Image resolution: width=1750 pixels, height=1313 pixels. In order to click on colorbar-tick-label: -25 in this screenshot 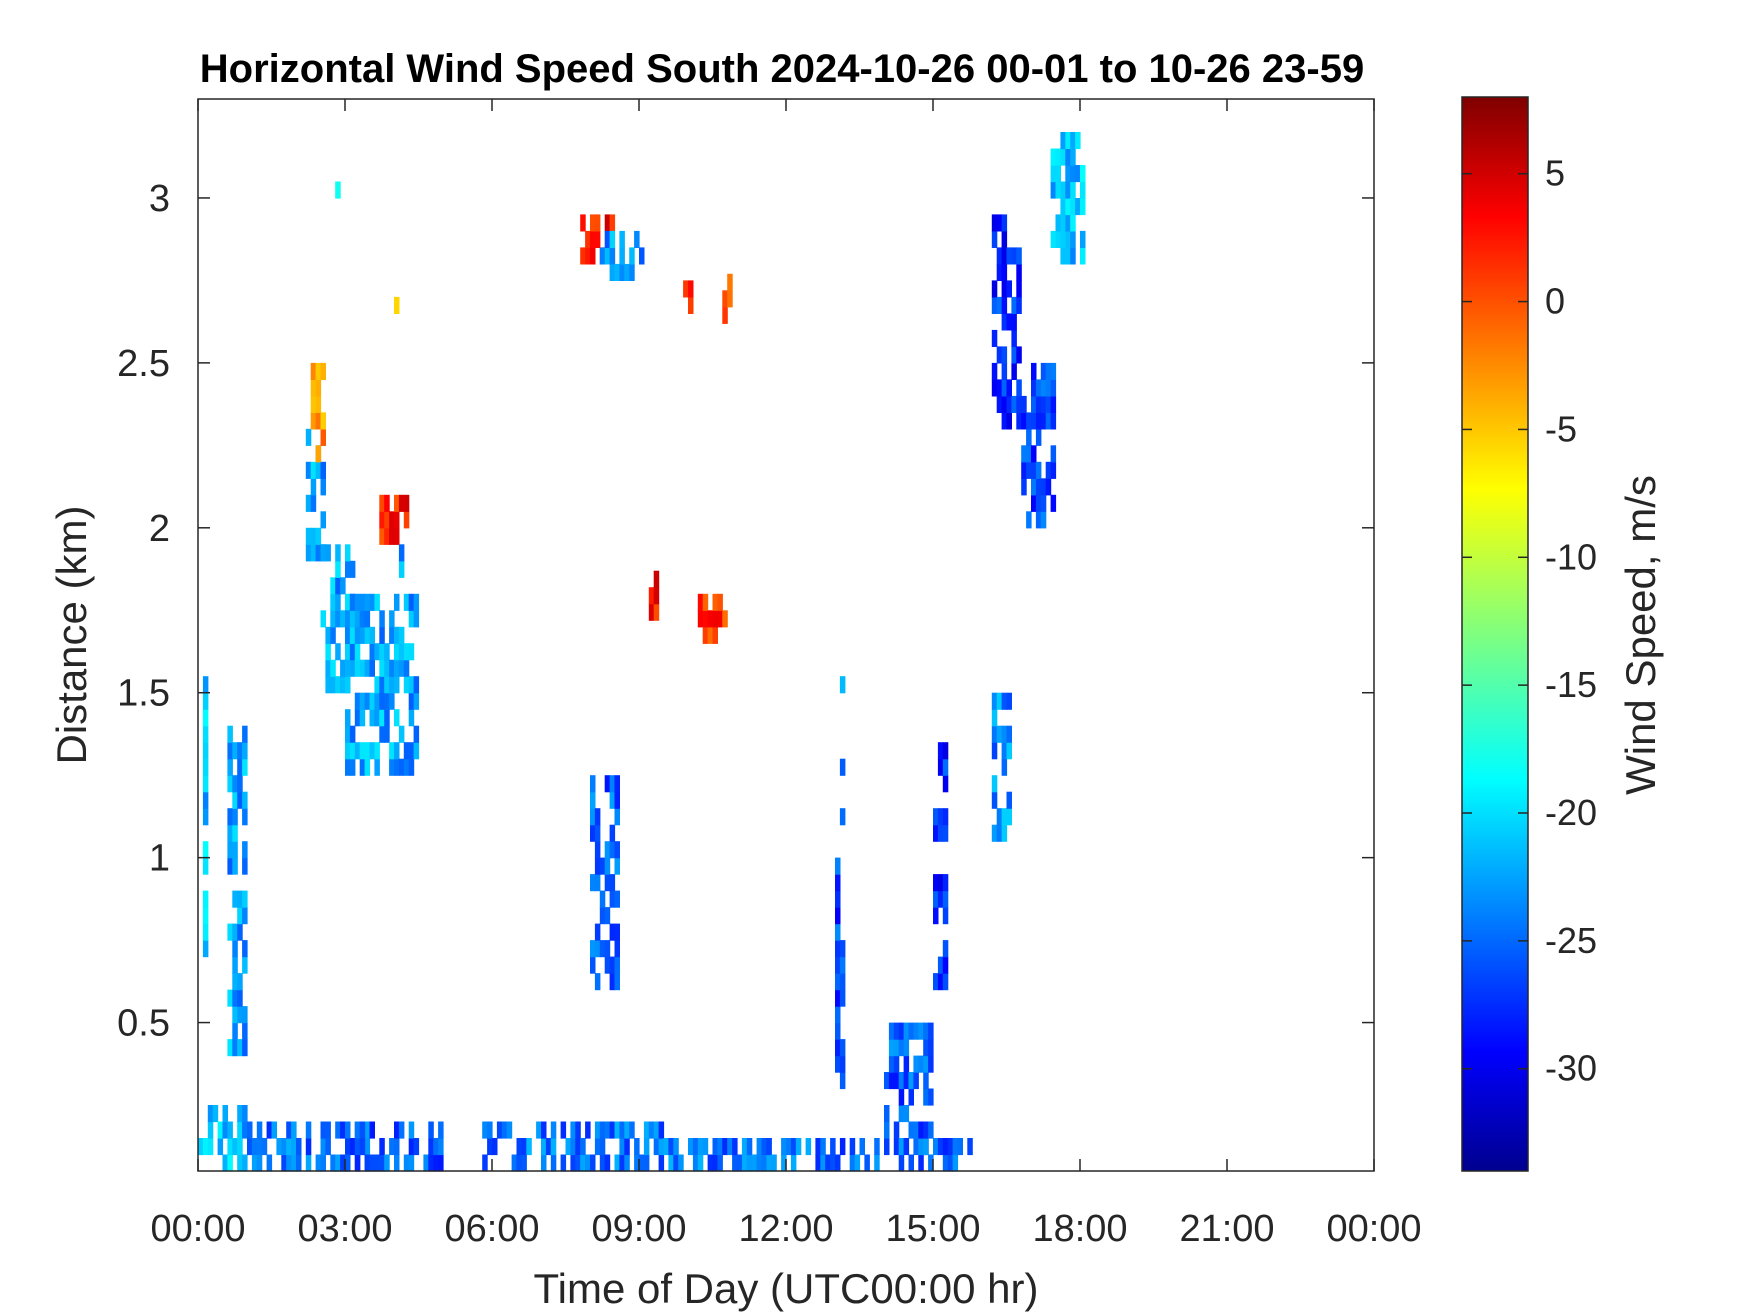, I will do `click(1571, 940)`.